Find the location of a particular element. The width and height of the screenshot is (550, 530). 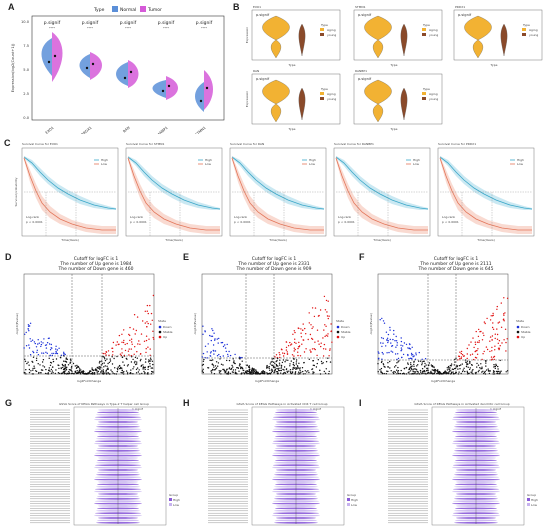

d-legend-stable: Stable is located at coordinates (168, 332).